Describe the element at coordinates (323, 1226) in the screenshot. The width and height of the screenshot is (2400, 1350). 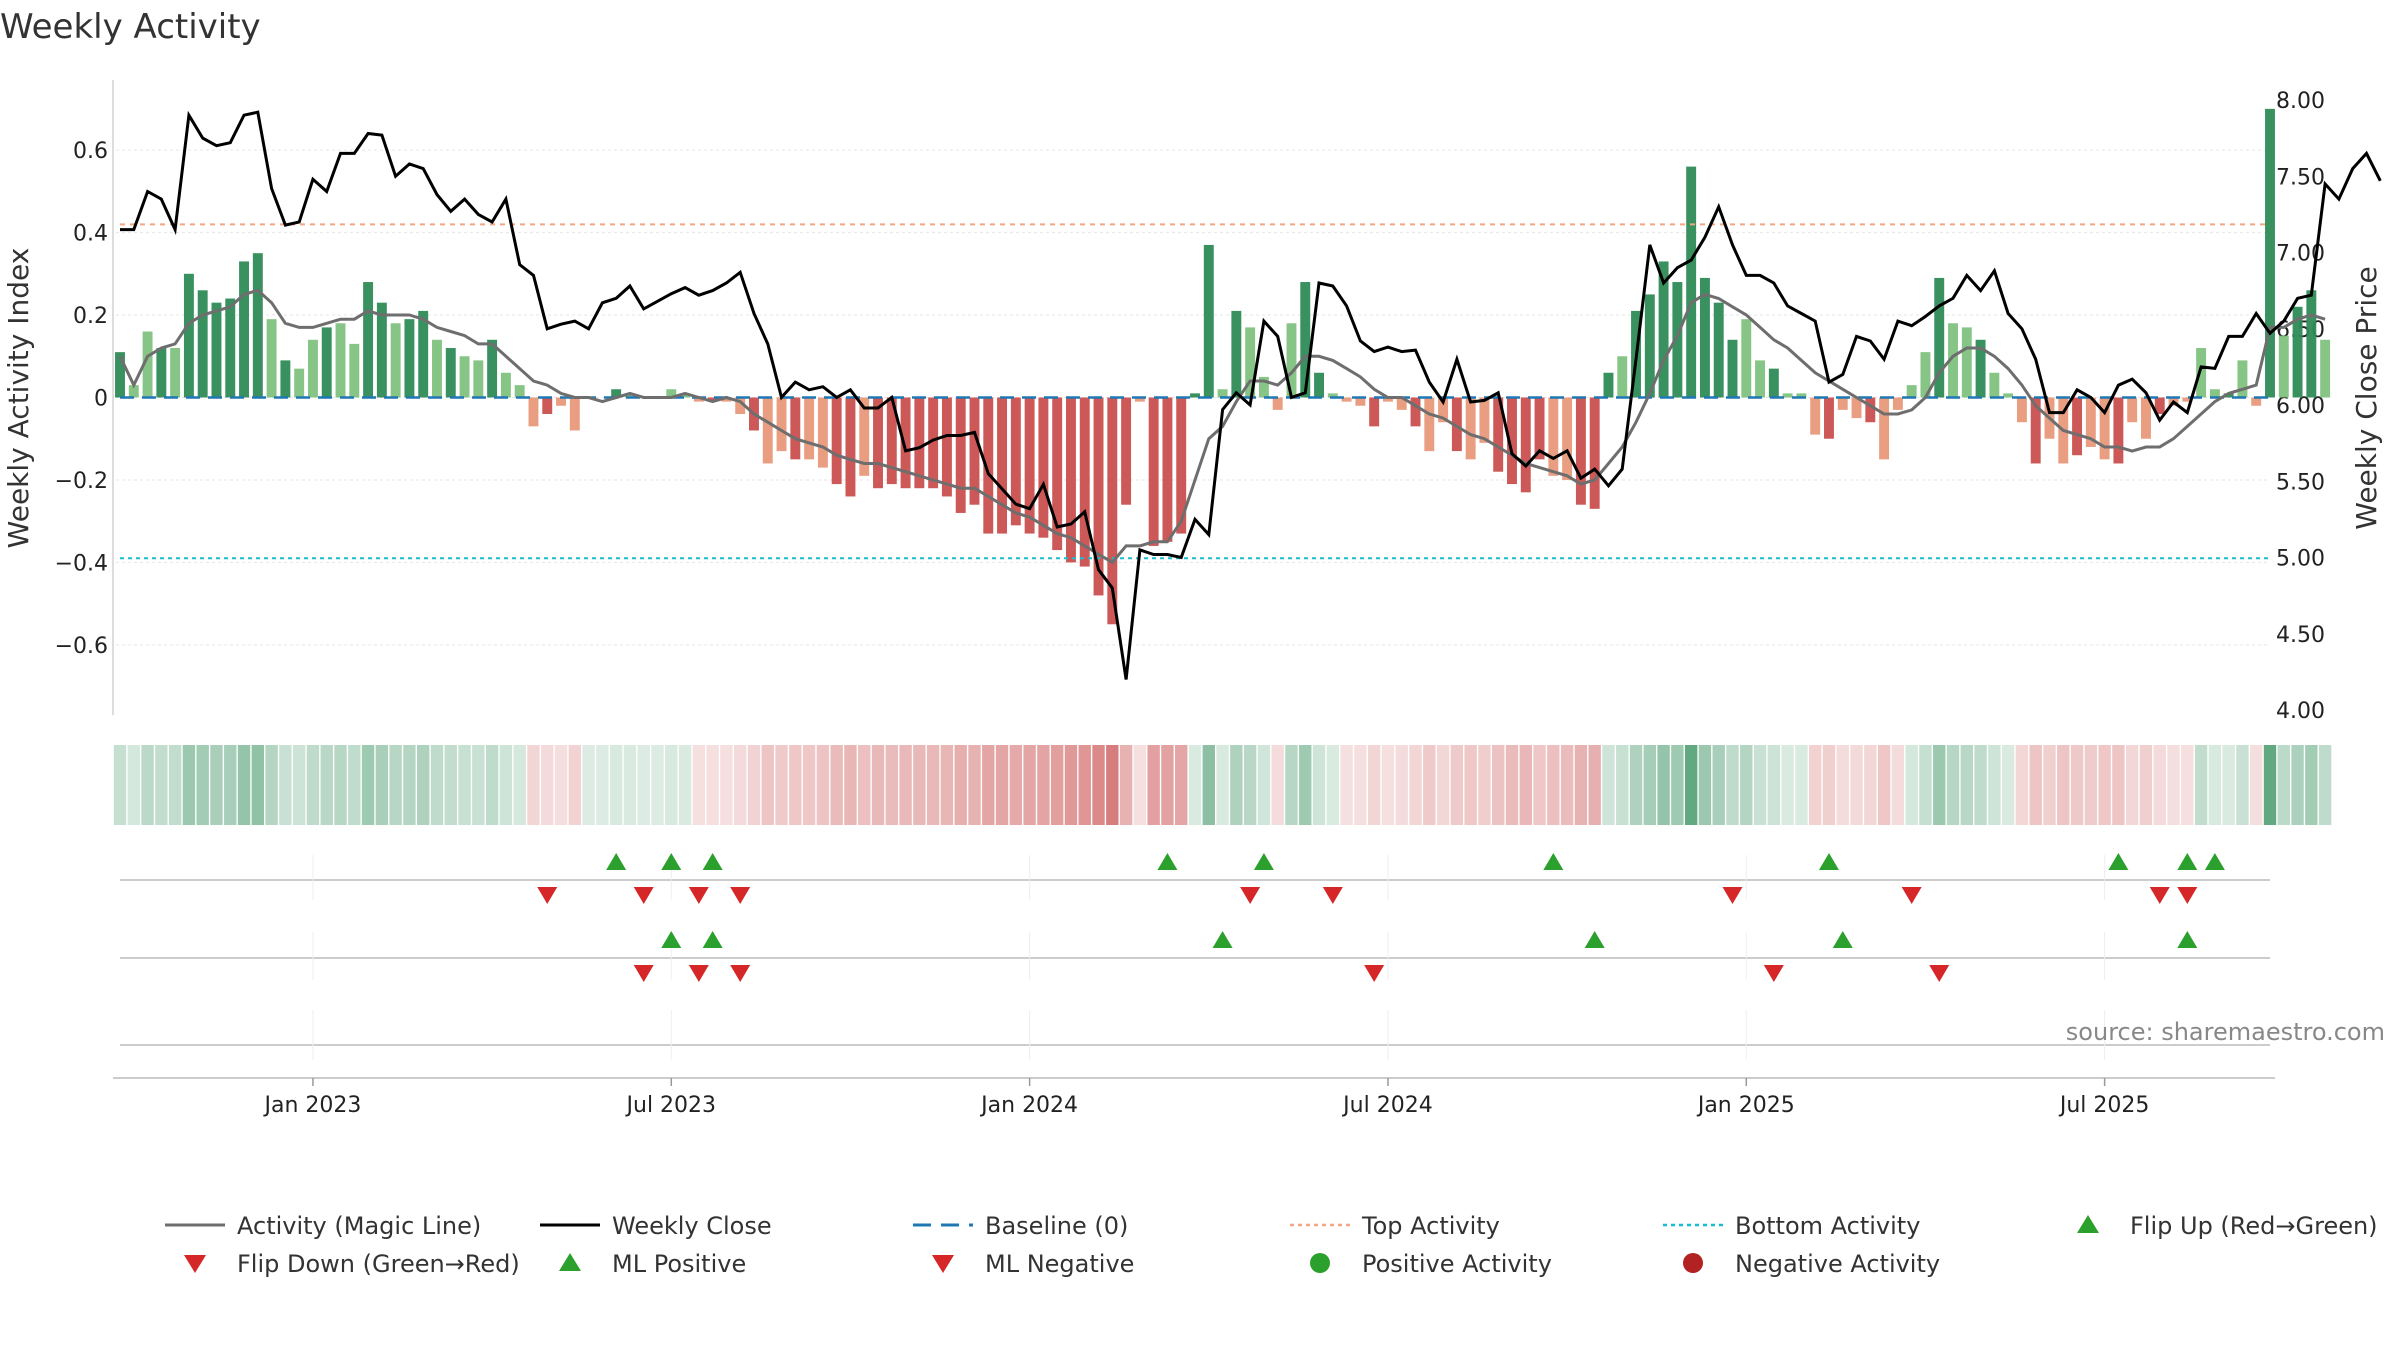
I see `legend-item-magic: Activity (Magic Line)` at that location.